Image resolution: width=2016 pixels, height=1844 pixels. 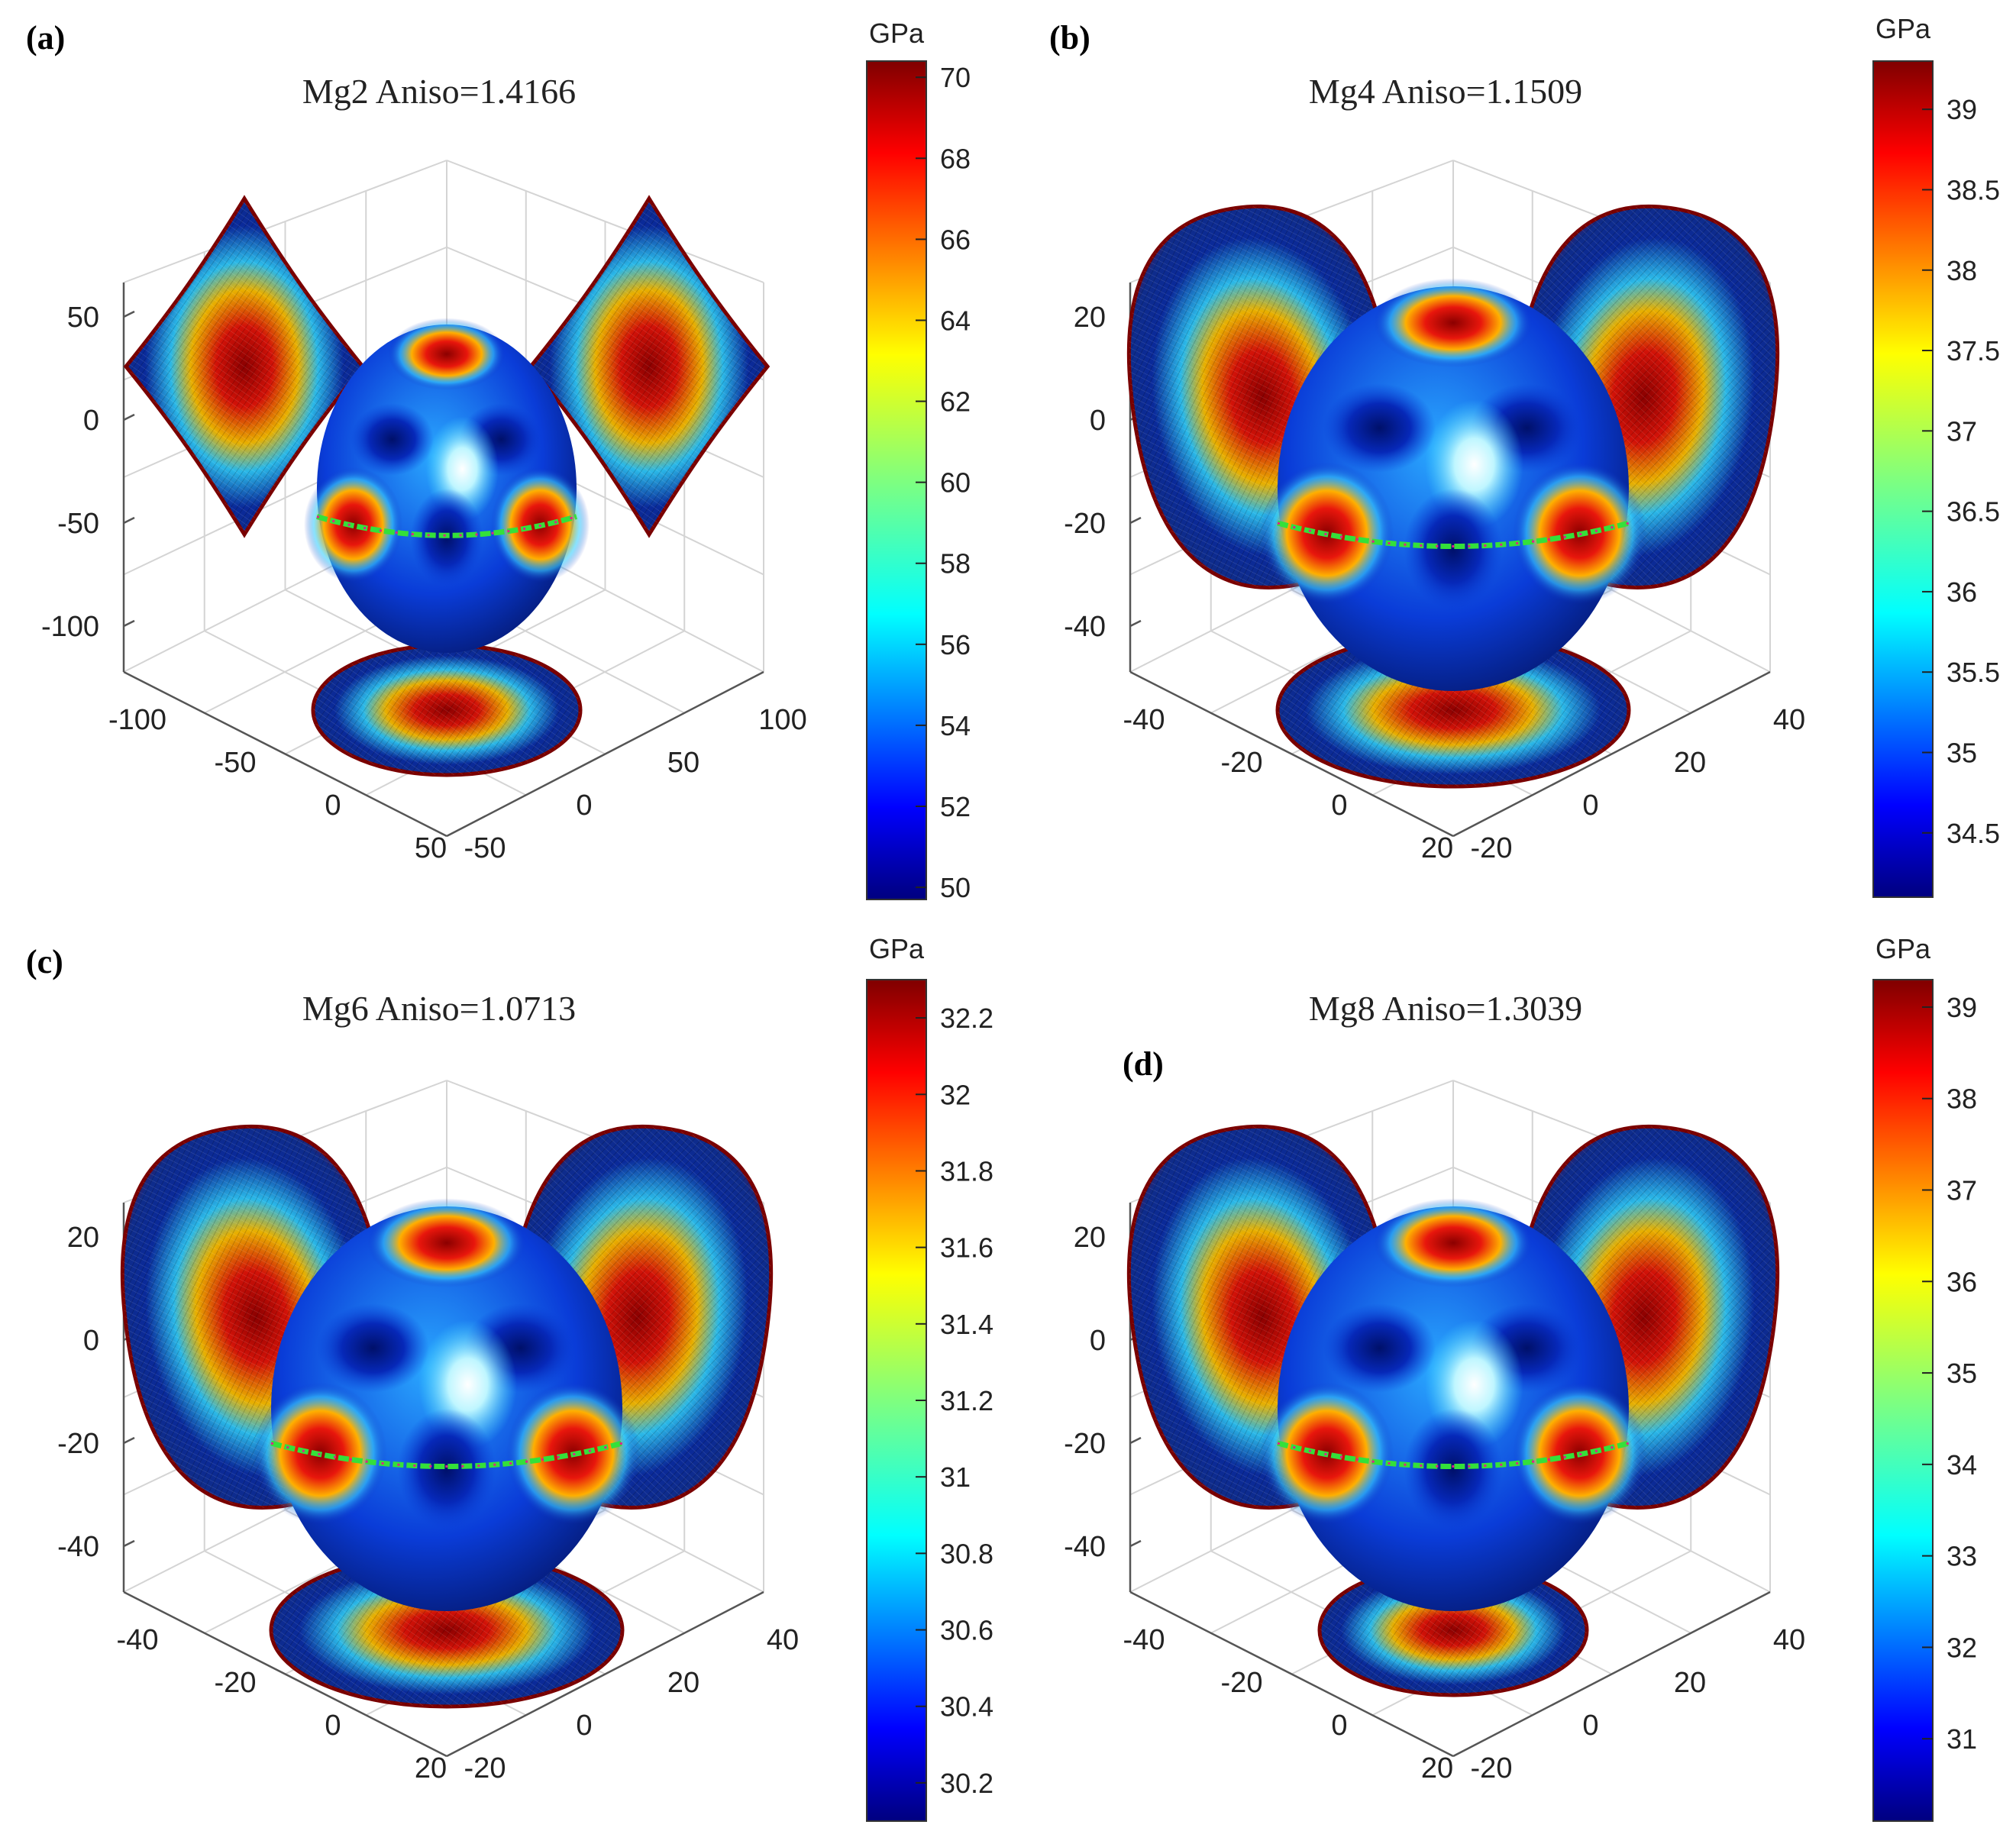 I want to click on projection-left, so click(x=245, y=366).